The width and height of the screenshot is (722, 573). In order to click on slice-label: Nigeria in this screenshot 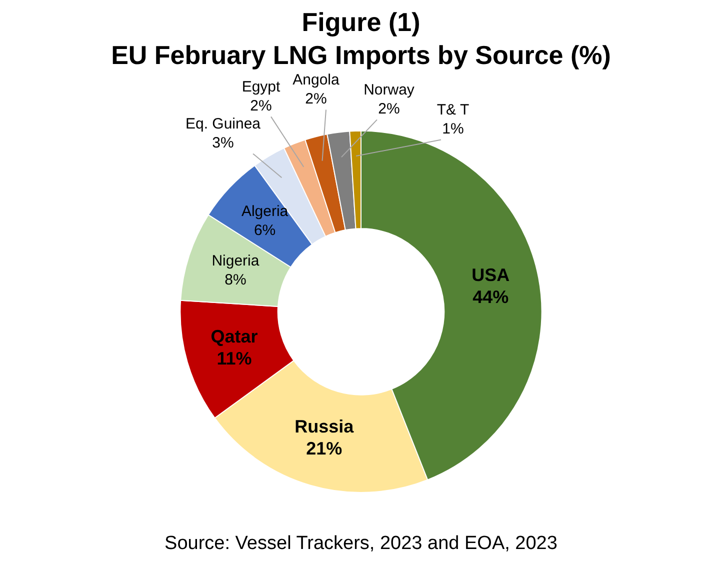, I will do `click(236, 261)`.